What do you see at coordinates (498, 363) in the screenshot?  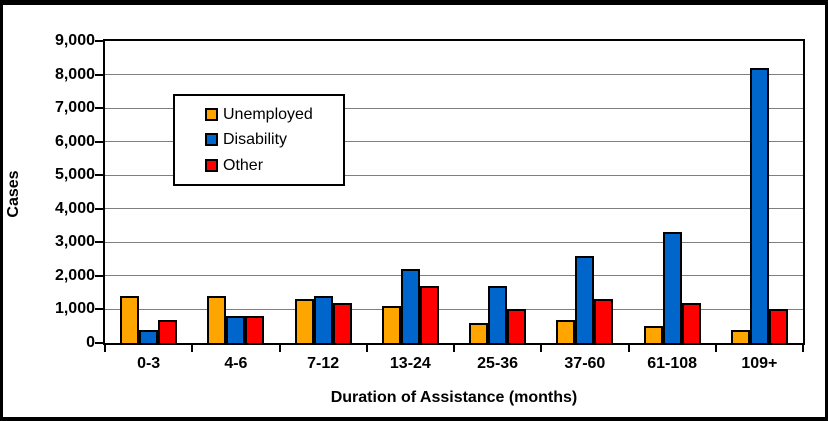 I see `x-category-label: 25-36` at bounding box center [498, 363].